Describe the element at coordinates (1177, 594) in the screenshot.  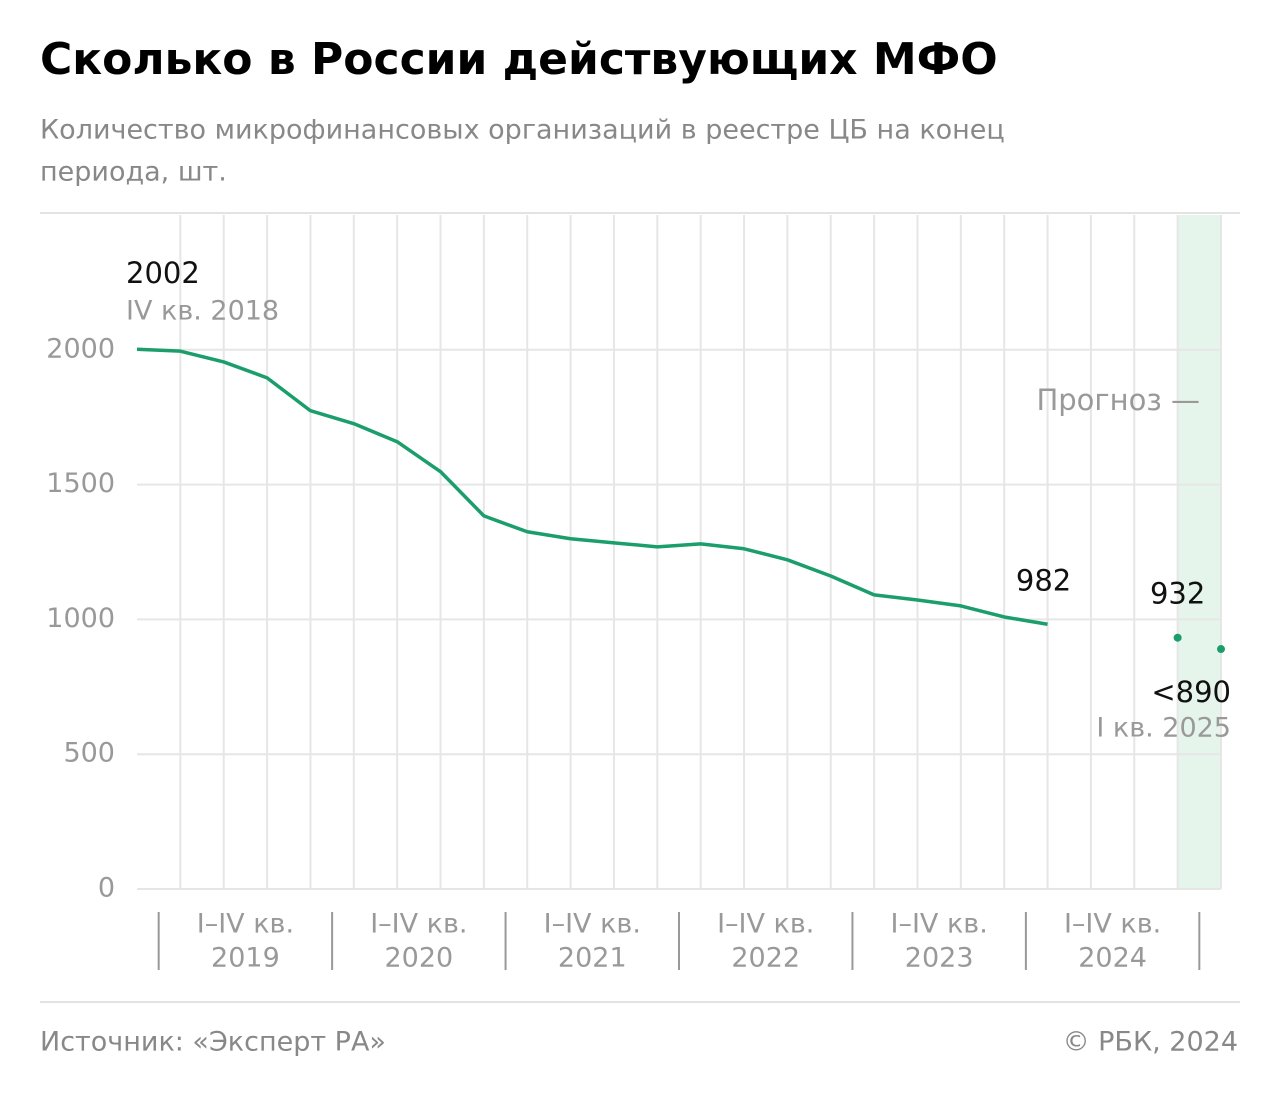
I see `value-label: 932` at that location.